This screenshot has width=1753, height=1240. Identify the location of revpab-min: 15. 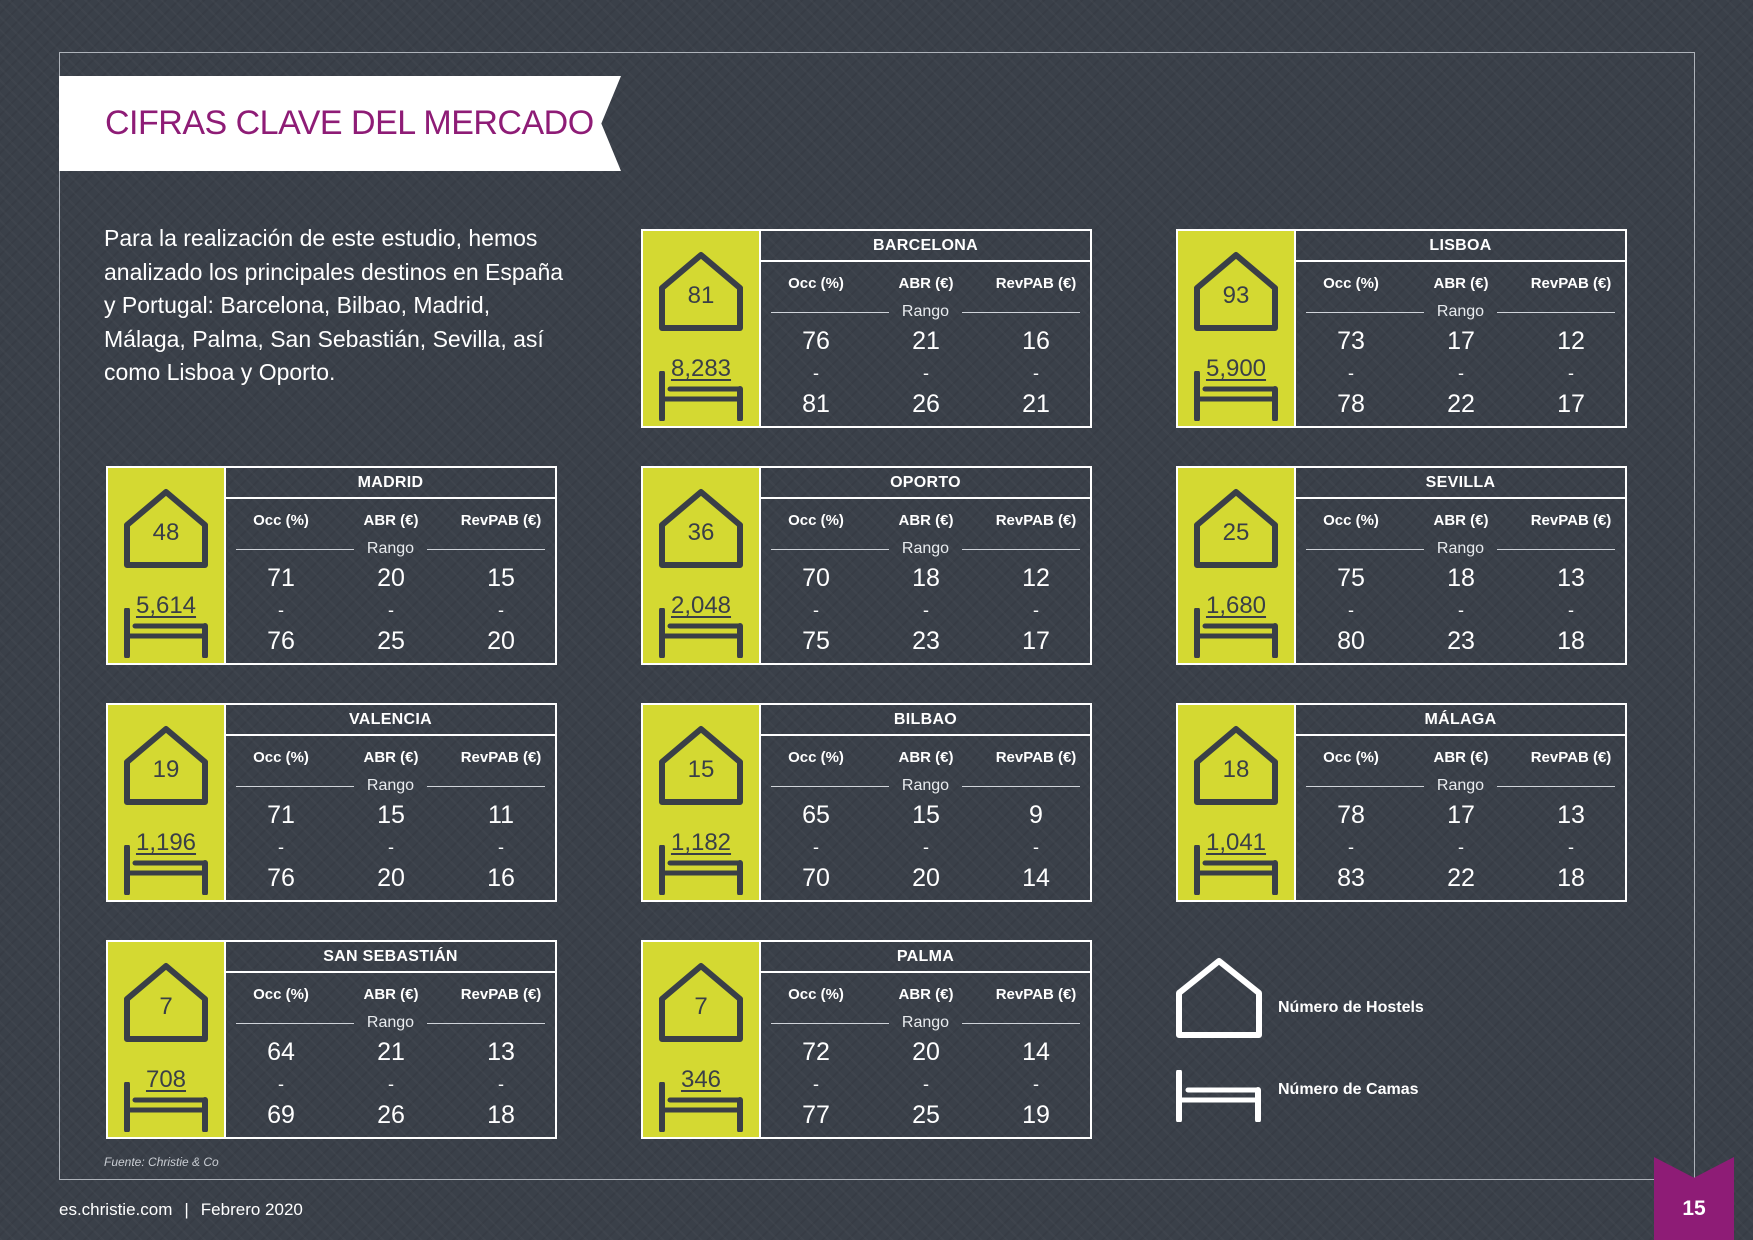
(501, 578).